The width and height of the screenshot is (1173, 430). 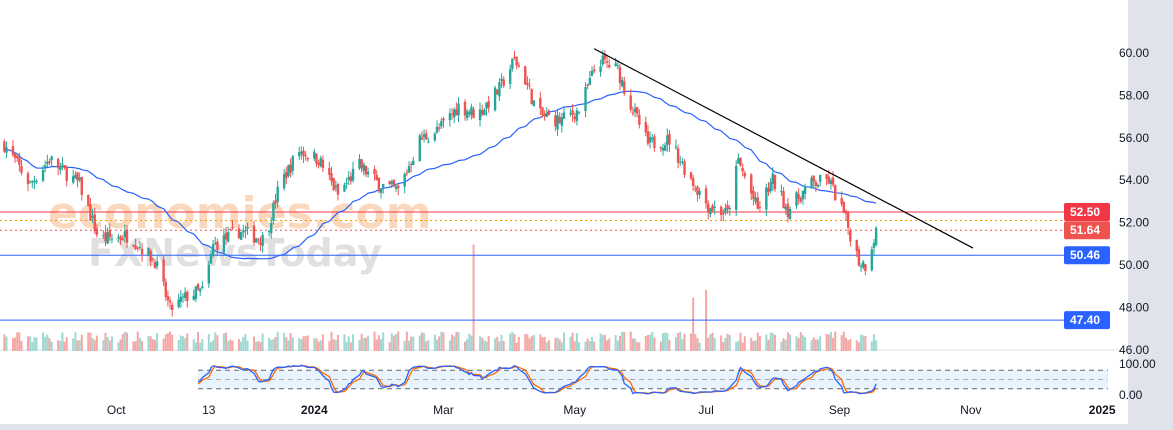 I want to click on price-tick-label: 58.00, so click(x=1134, y=95).